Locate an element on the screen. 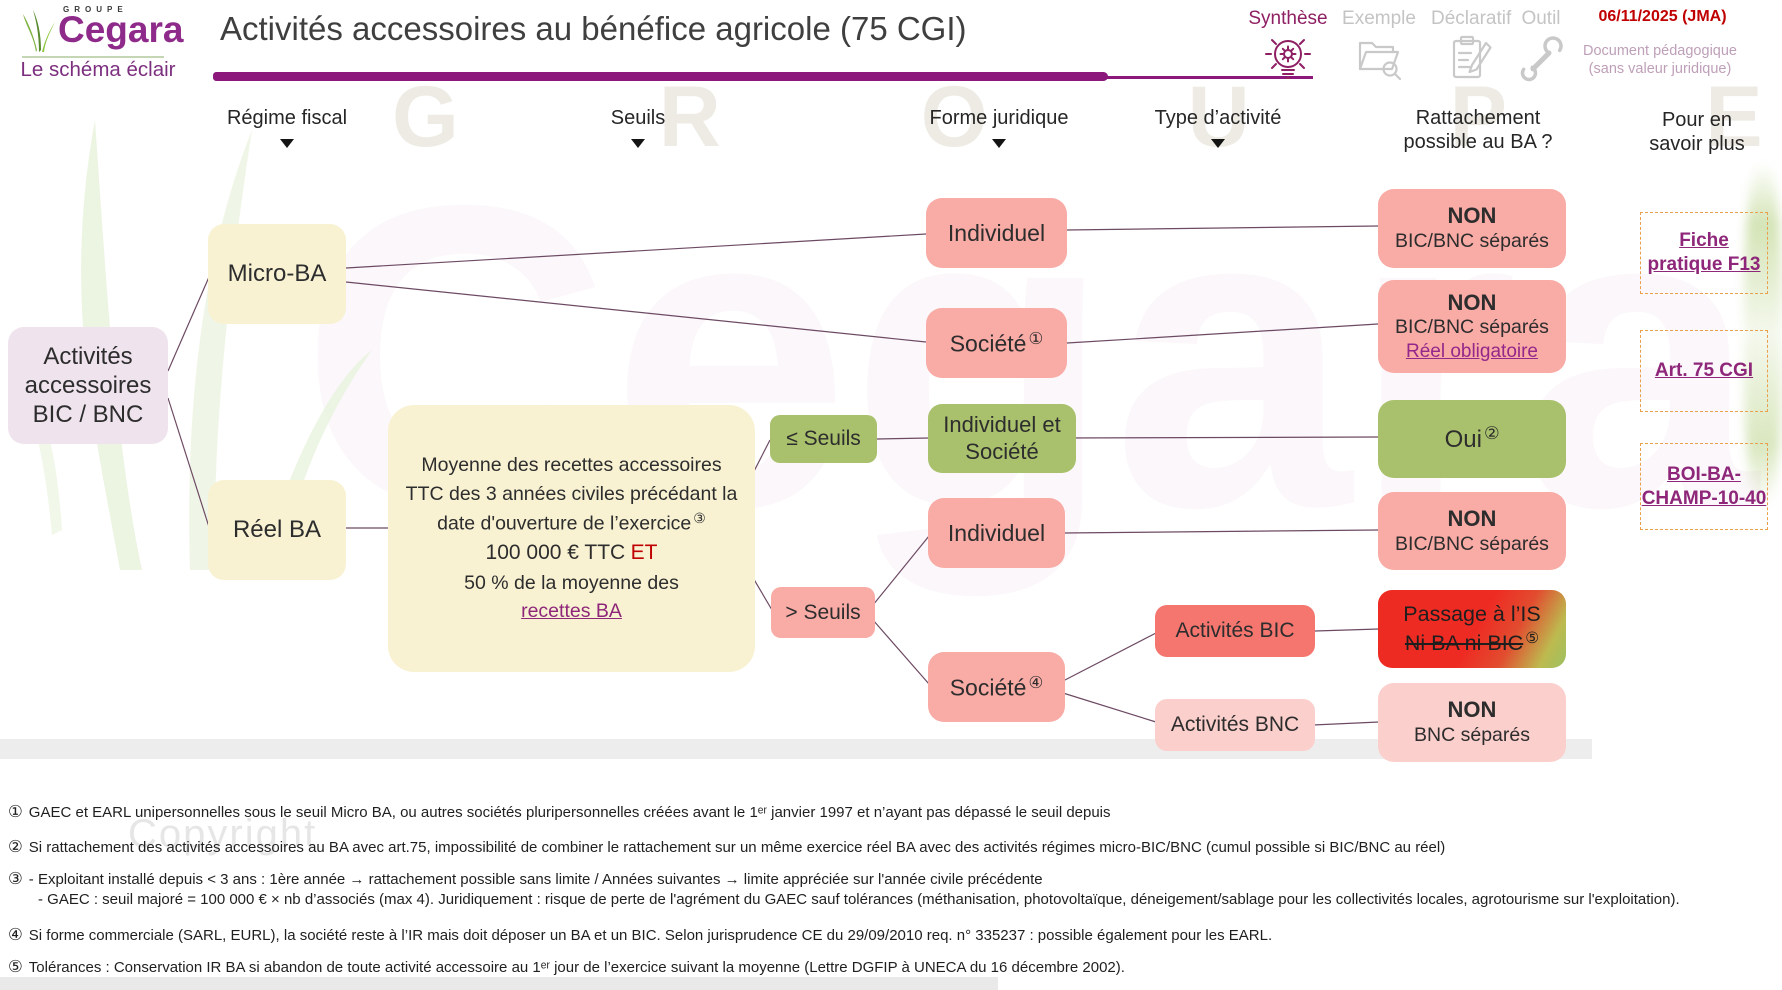 Image resolution: width=1782 pixels, height=990 pixels. nav-declaratif: Déclaratif is located at coordinates (1471, 44).